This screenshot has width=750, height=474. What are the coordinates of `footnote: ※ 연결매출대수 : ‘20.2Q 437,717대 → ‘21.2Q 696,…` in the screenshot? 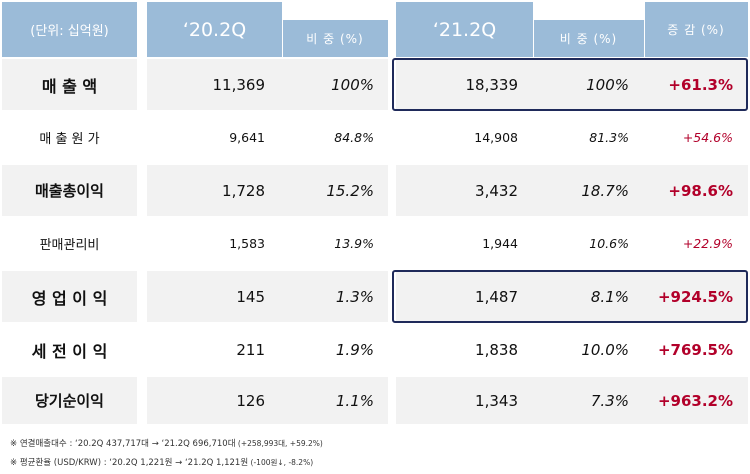 It's located at (166, 443).